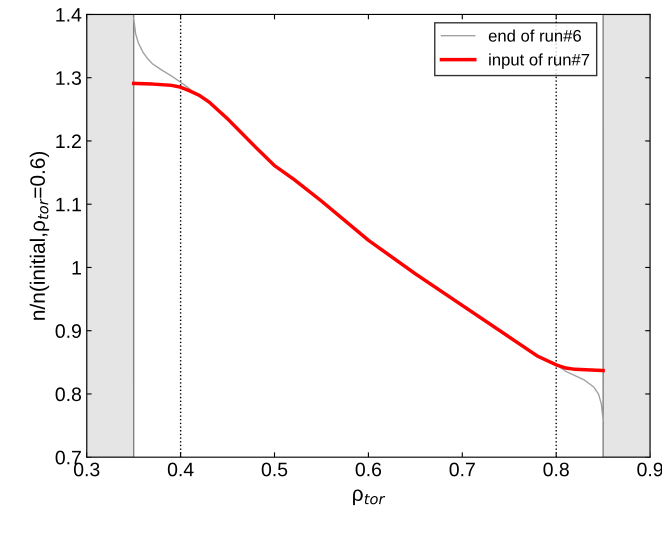  Describe the element at coordinates (68, 205) in the screenshot. I see `y-tick-label: 1.1` at that location.